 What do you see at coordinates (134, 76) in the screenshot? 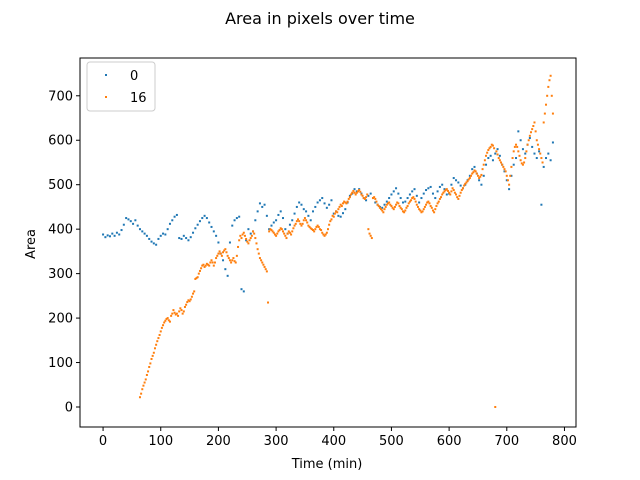
I see `legend-label-series-0: 0` at bounding box center [134, 76].